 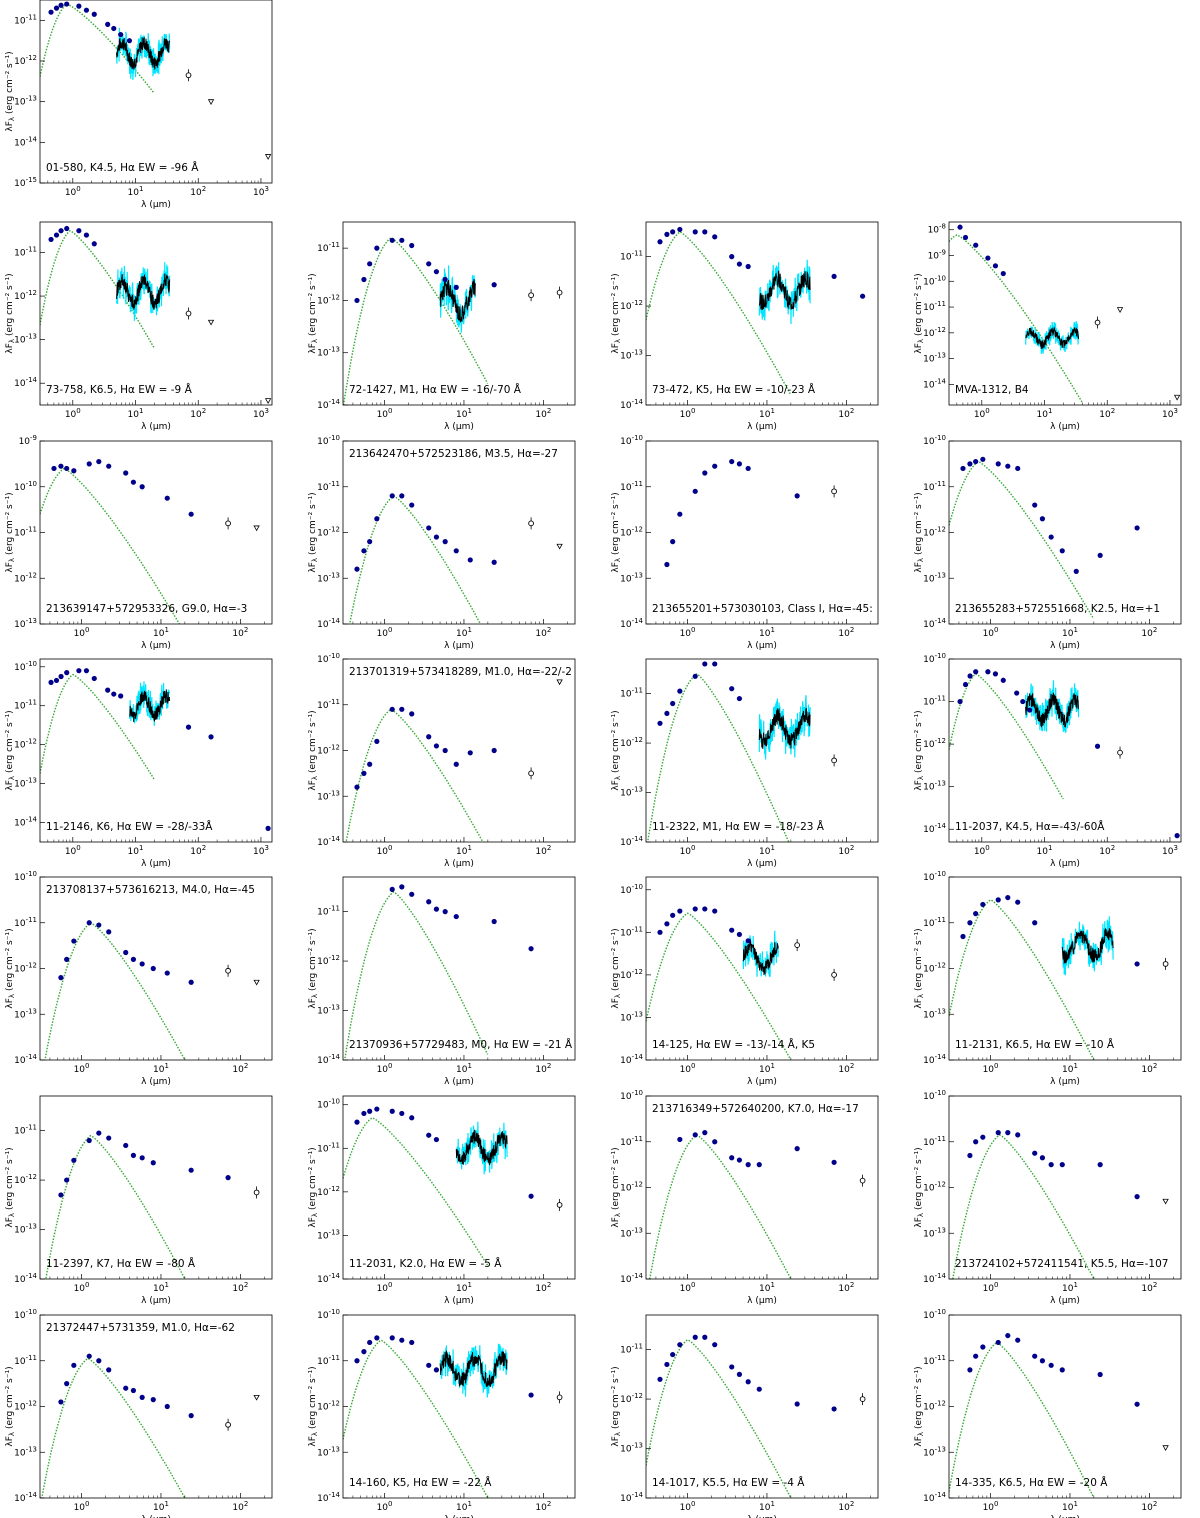 What do you see at coordinates (256, 982) in the screenshot?
I see `upper-limit-marker` at bounding box center [256, 982].